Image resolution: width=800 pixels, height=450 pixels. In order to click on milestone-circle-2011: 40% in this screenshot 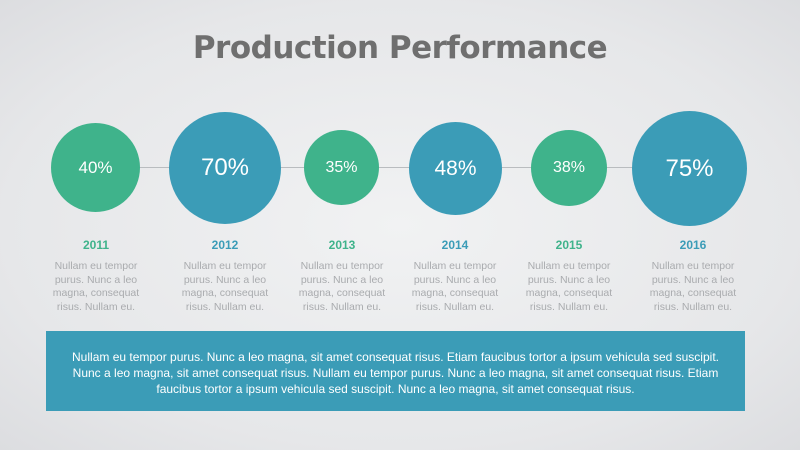, I will do `click(95, 167)`.